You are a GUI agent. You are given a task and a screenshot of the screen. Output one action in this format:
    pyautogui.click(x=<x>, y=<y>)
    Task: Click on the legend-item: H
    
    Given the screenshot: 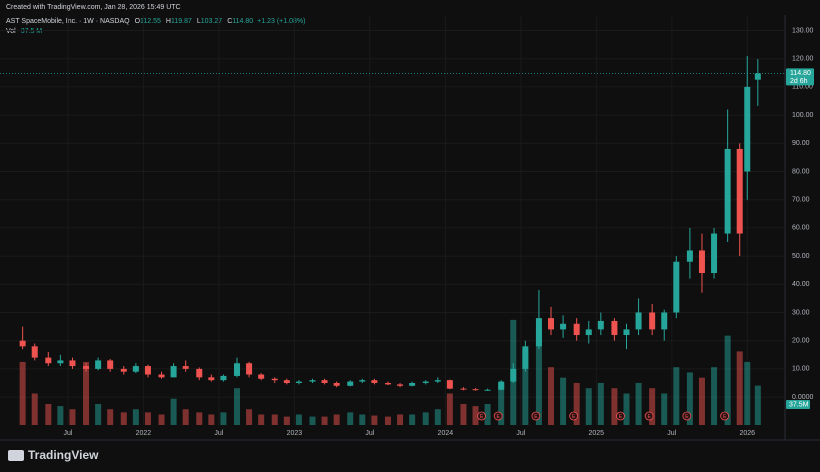 What is the action you would take?
    pyautogui.click(x=168, y=21)
    